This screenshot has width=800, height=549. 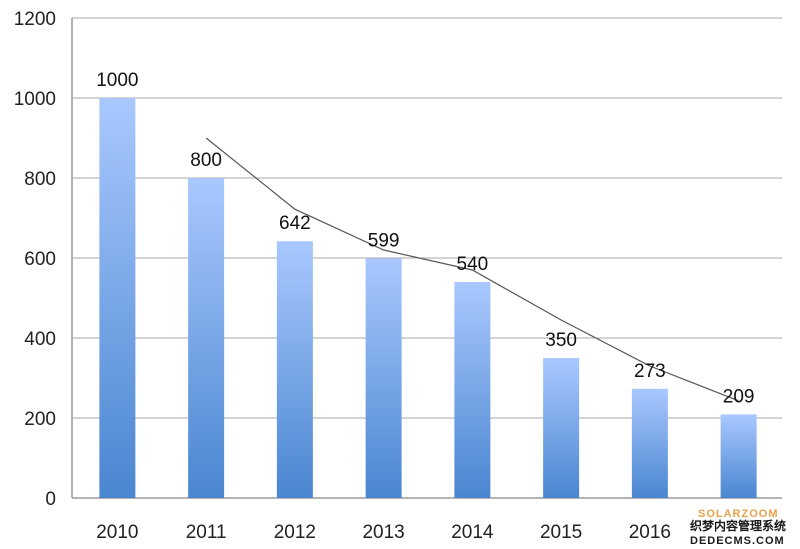 I want to click on watermark-line1: 织梦内容管理系统, so click(x=738, y=525).